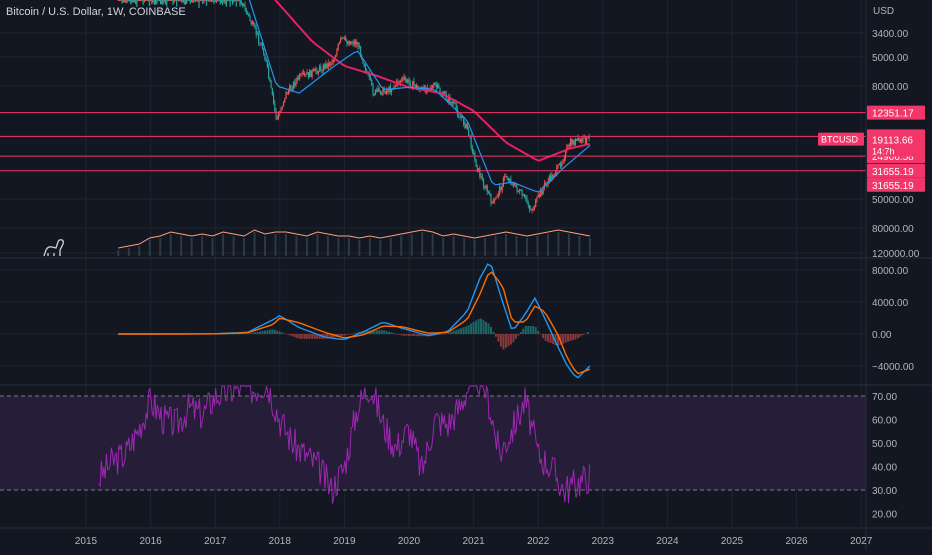 This screenshot has width=932, height=555. I want to click on macd-tick-label: 4000.00, so click(890, 303).